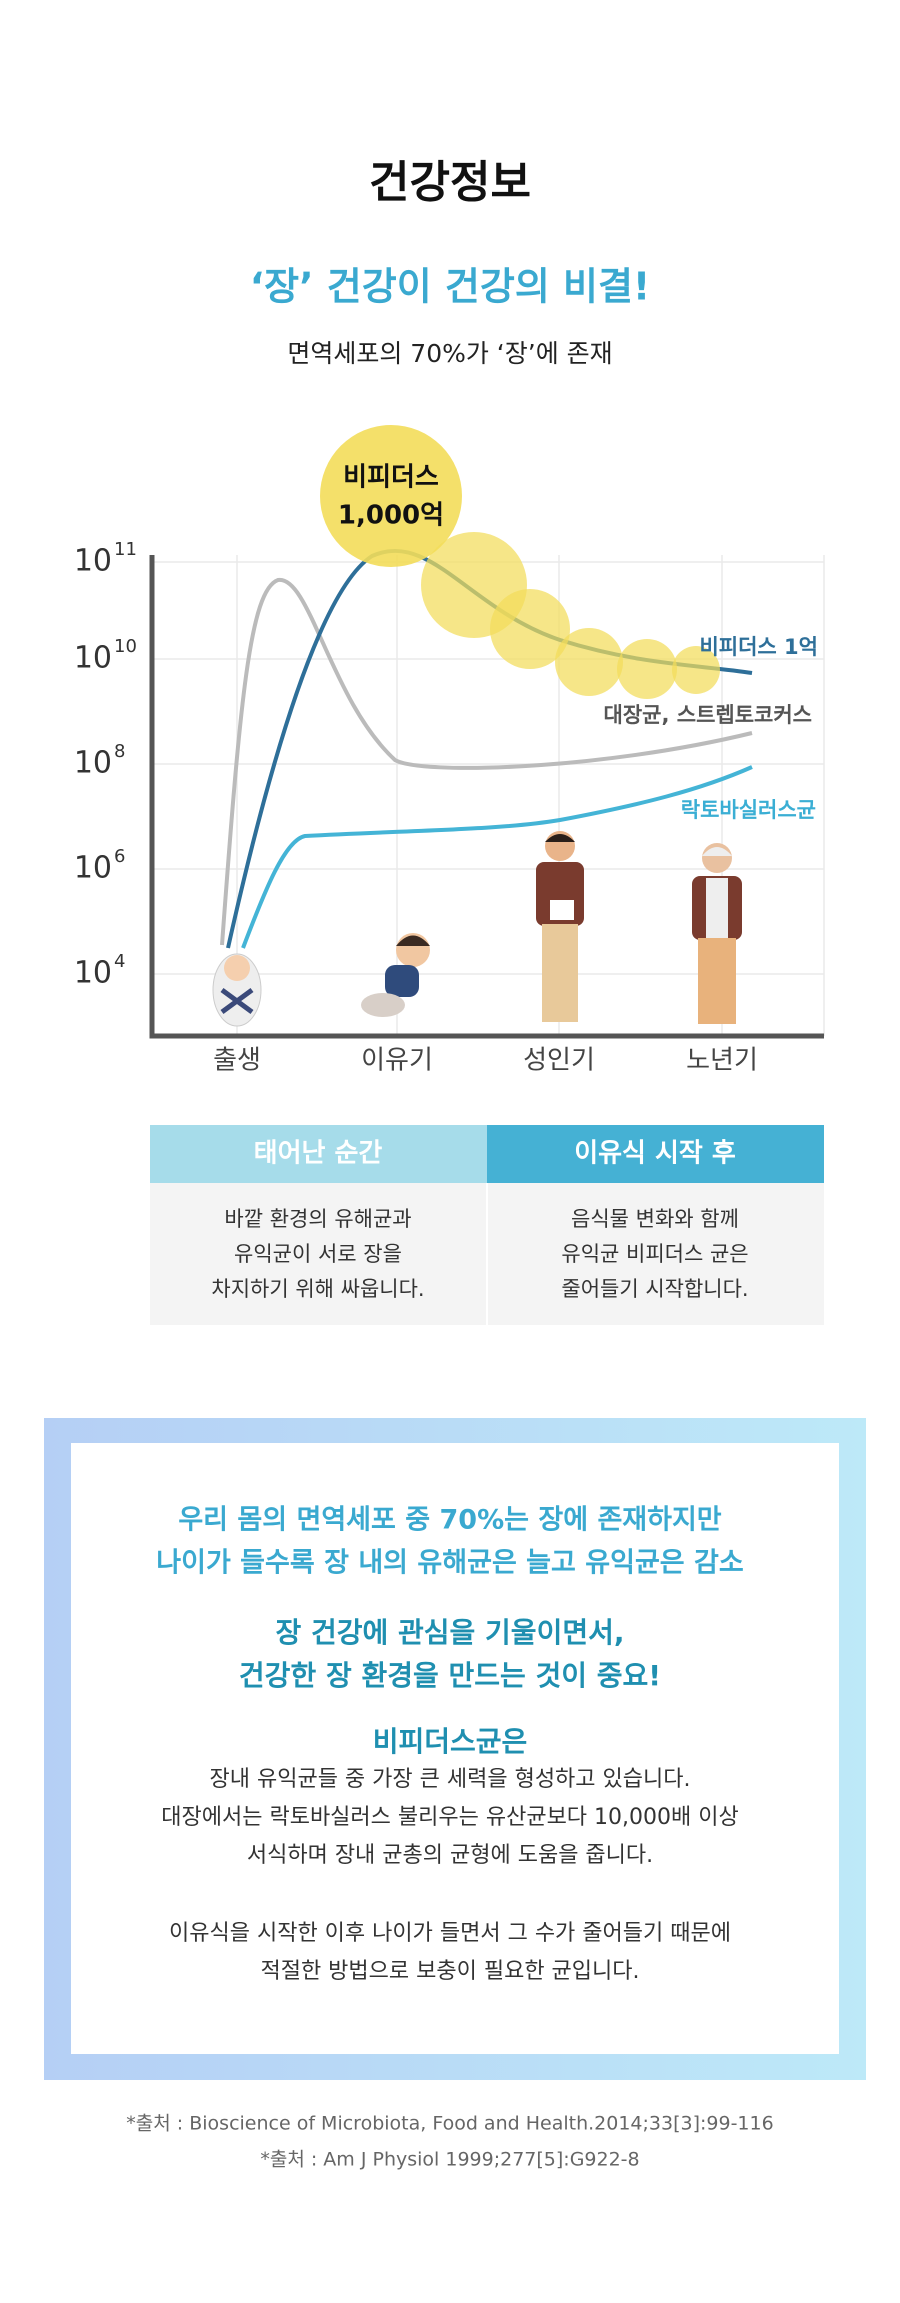 Image resolution: width=900 pixels, height=2303 pixels. What do you see at coordinates (717, 933) in the screenshot?
I see `senior-figure` at bounding box center [717, 933].